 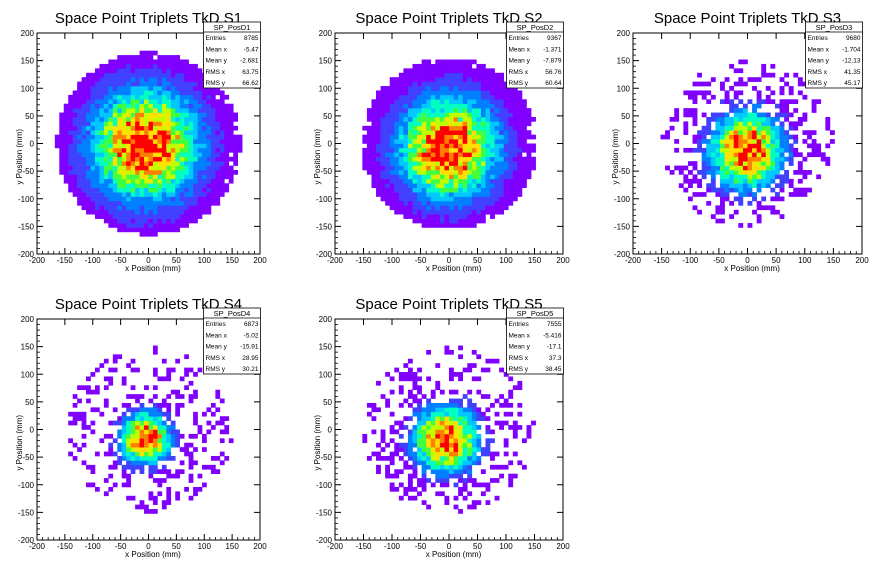 What do you see at coordinates (852, 72) in the screenshot?
I see `stats-row-value: 41.35` at bounding box center [852, 72].